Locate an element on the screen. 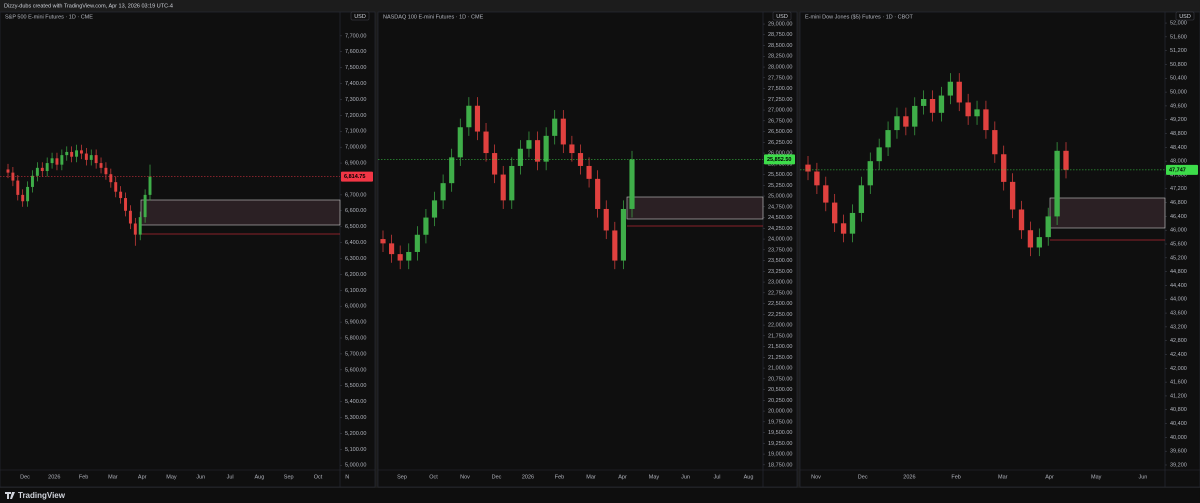 The width and height of the screenshot is (1200, 503). y-tick-label: 42,000 is located at coordinates (1178, 369).